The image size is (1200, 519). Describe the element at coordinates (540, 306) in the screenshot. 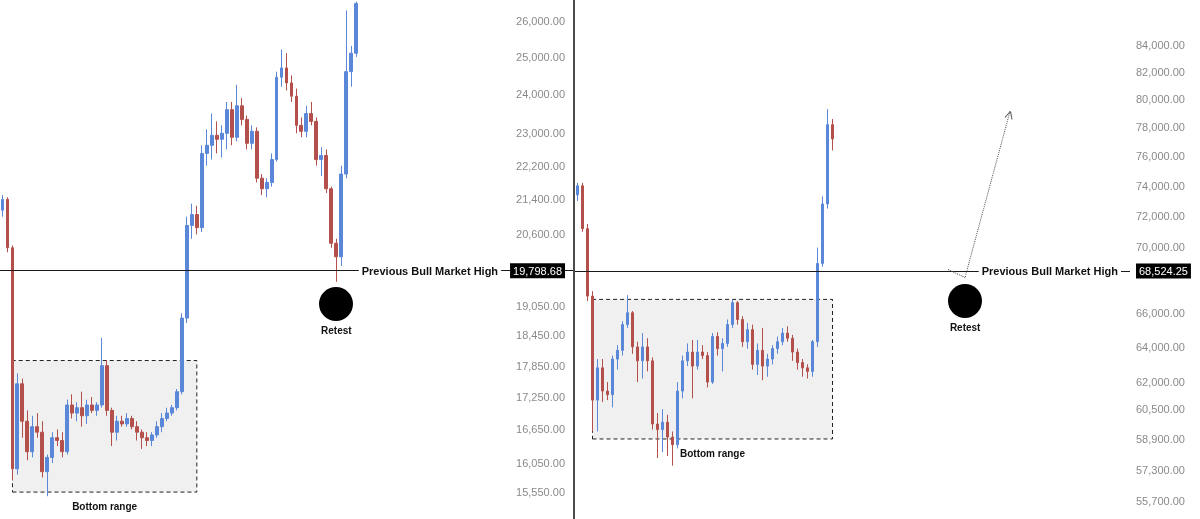

I see `y-tick-label: 19,050.00` at that location.